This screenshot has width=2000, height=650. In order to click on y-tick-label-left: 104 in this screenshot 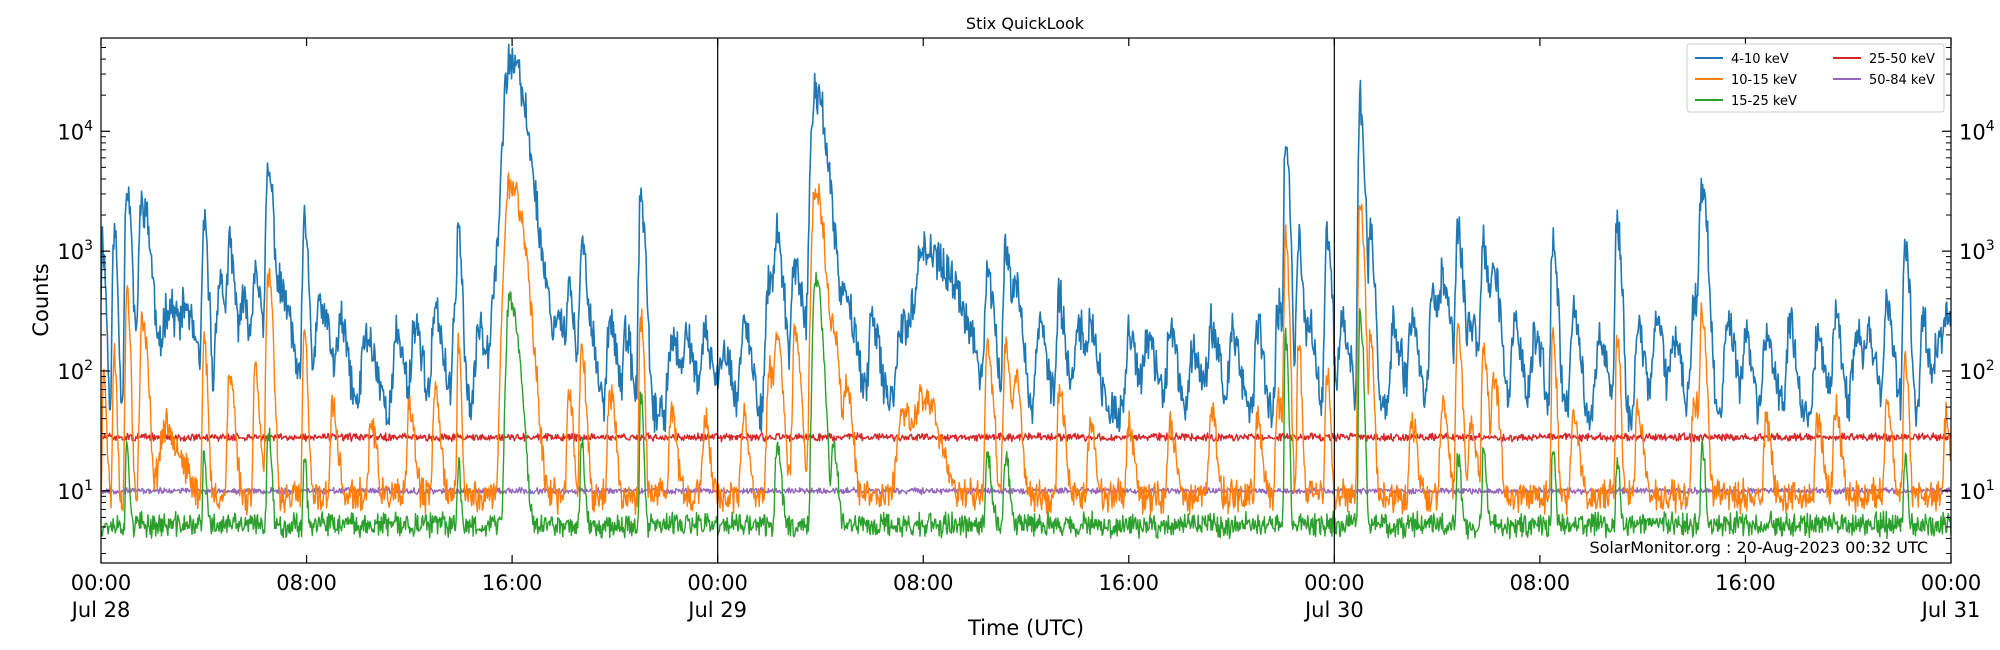, I will do `click(75, 131)`.